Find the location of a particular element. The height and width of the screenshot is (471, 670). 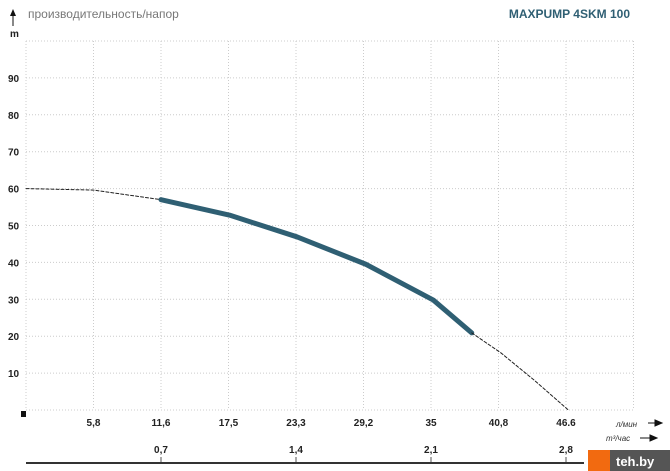

x-tick-label: 17,5 is located at coordinates (229, 423).